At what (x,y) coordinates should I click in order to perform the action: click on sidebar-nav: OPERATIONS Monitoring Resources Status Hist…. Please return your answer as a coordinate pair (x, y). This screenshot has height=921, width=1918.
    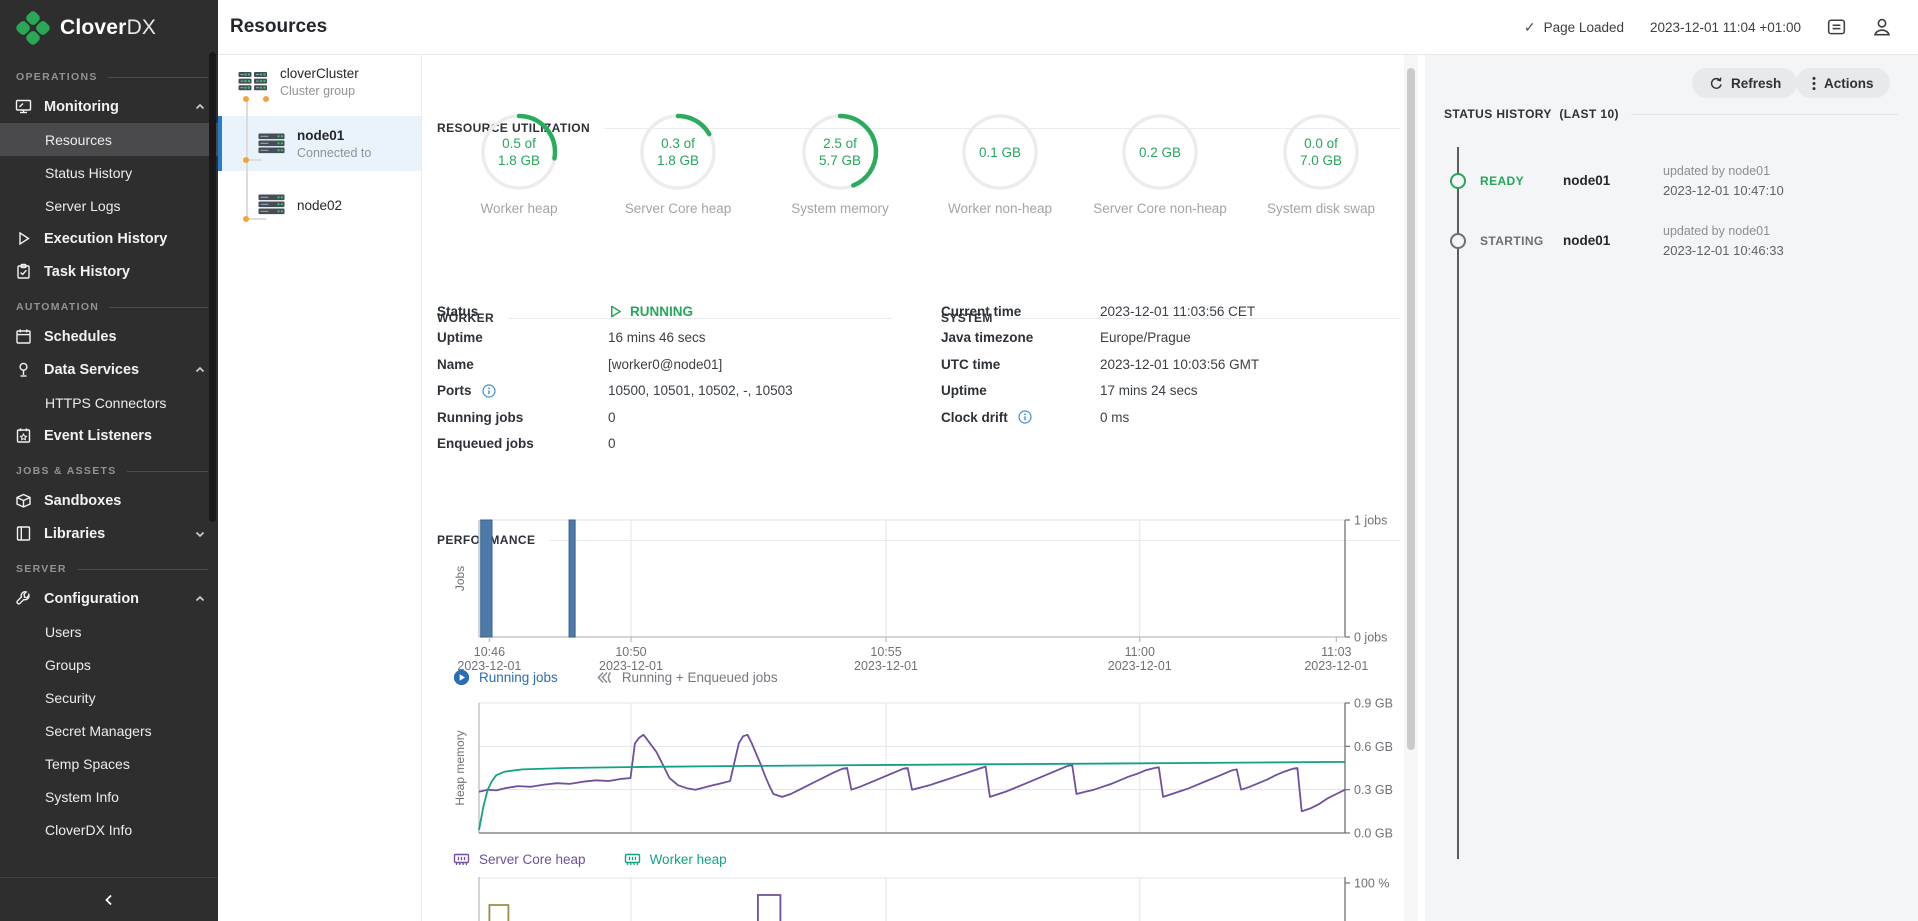
    Looking at the image, I should click on (109, 467).